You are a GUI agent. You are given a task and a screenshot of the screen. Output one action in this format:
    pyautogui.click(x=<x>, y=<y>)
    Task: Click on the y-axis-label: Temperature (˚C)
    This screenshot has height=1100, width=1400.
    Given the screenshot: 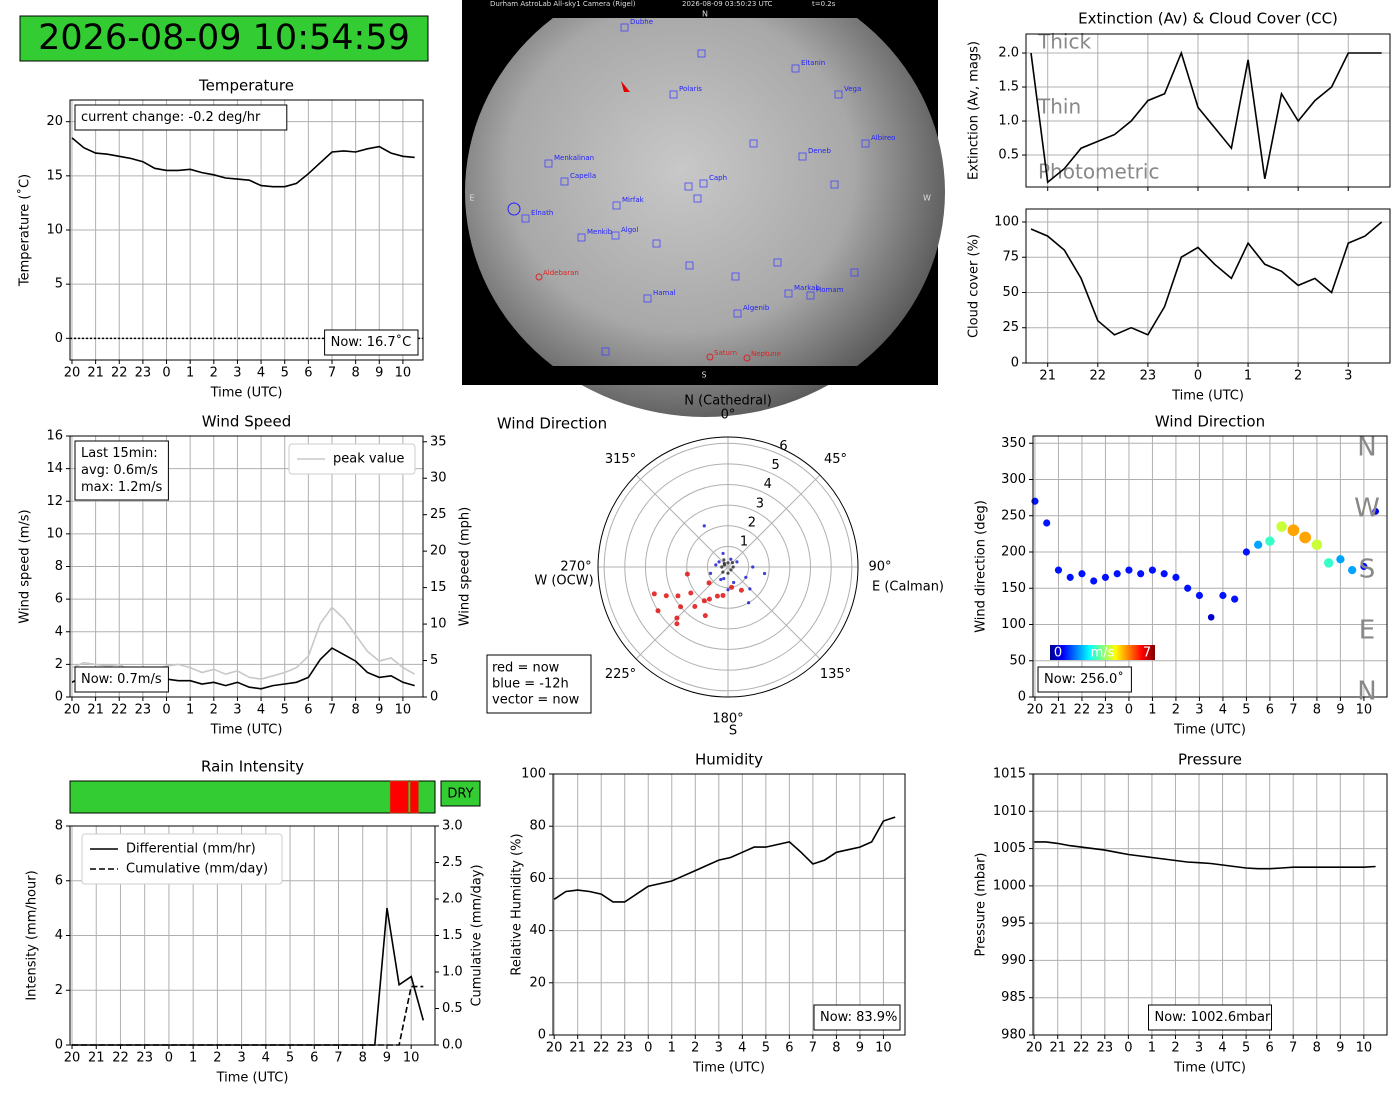 What is the action you would take?
    pyautogui.click(x=25, y=230)
    